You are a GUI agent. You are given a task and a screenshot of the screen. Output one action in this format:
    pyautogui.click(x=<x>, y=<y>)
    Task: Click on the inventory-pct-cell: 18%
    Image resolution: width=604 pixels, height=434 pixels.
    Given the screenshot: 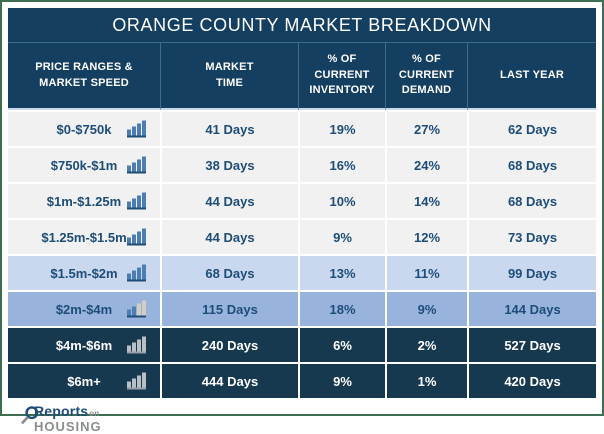 What is the action you would take?
    pyautogui.click(x=341, y=308)
    